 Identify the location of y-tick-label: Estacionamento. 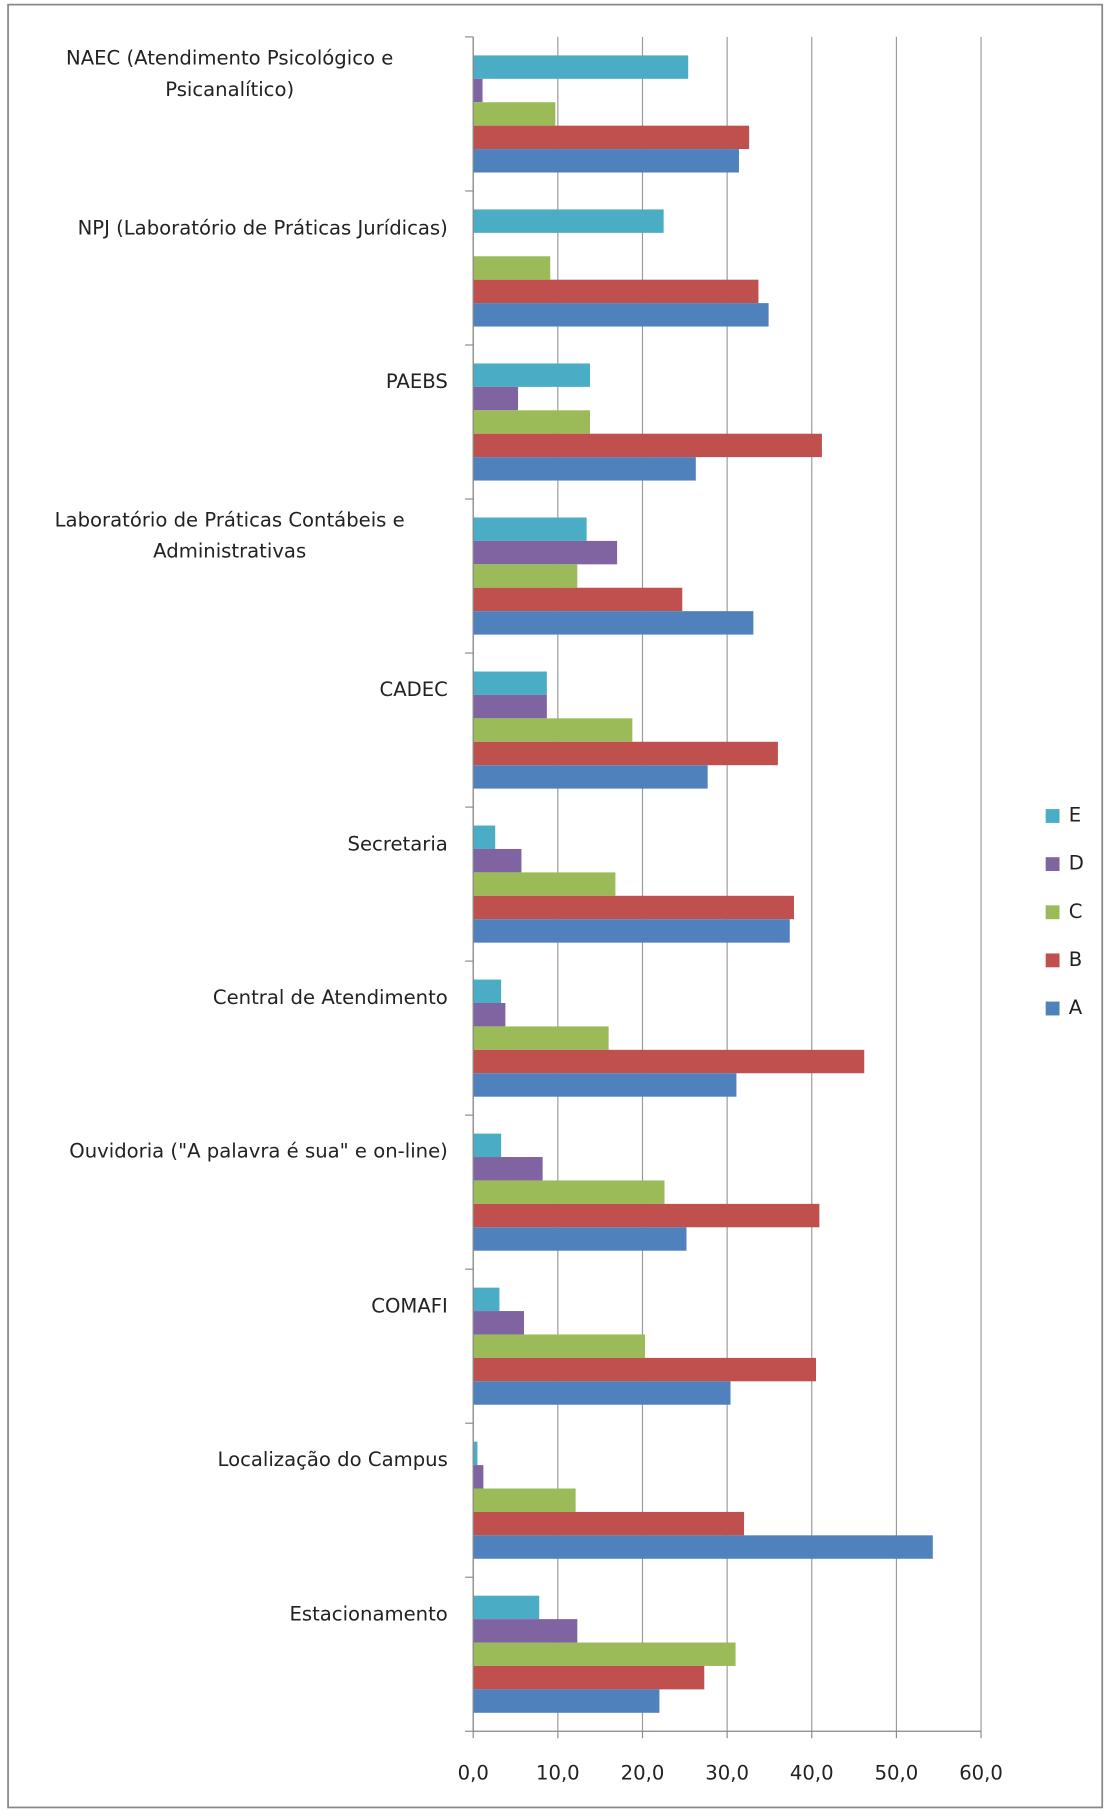
(230, 1614).